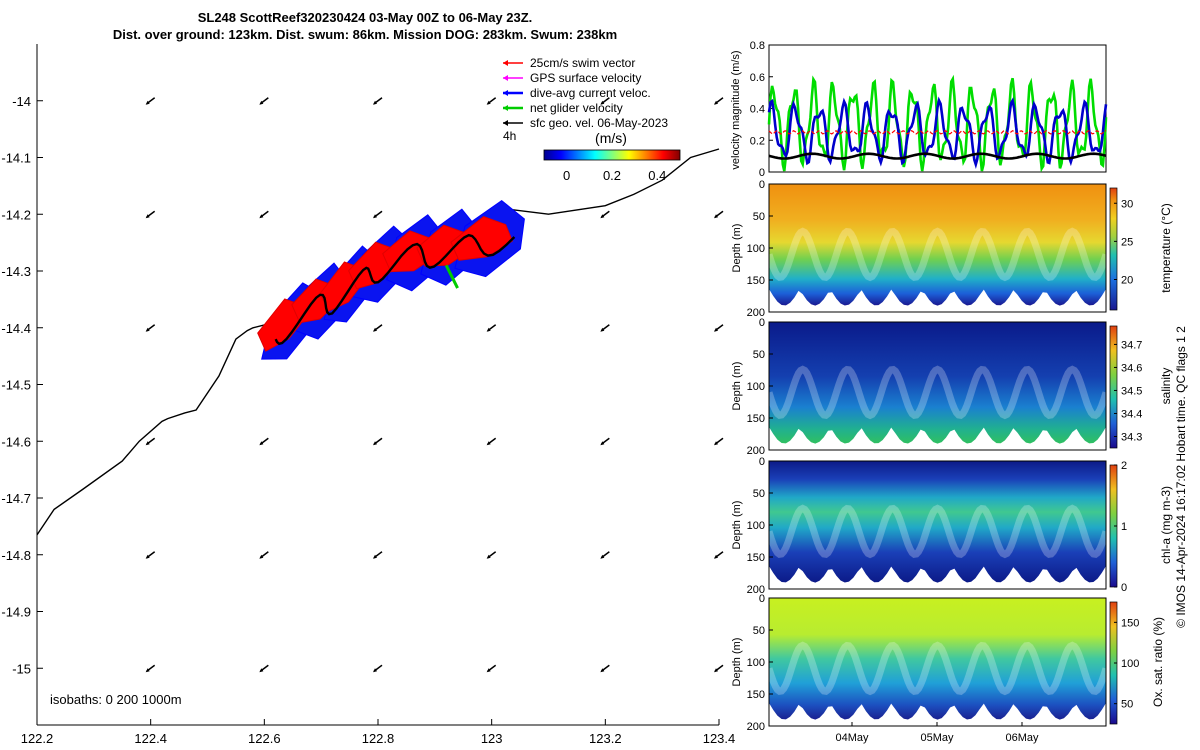 This screenshot has height=750, width=1200. Describe the element at coordinates (937, 132) in the screenshot. I see `velocity-series-line` at that location.